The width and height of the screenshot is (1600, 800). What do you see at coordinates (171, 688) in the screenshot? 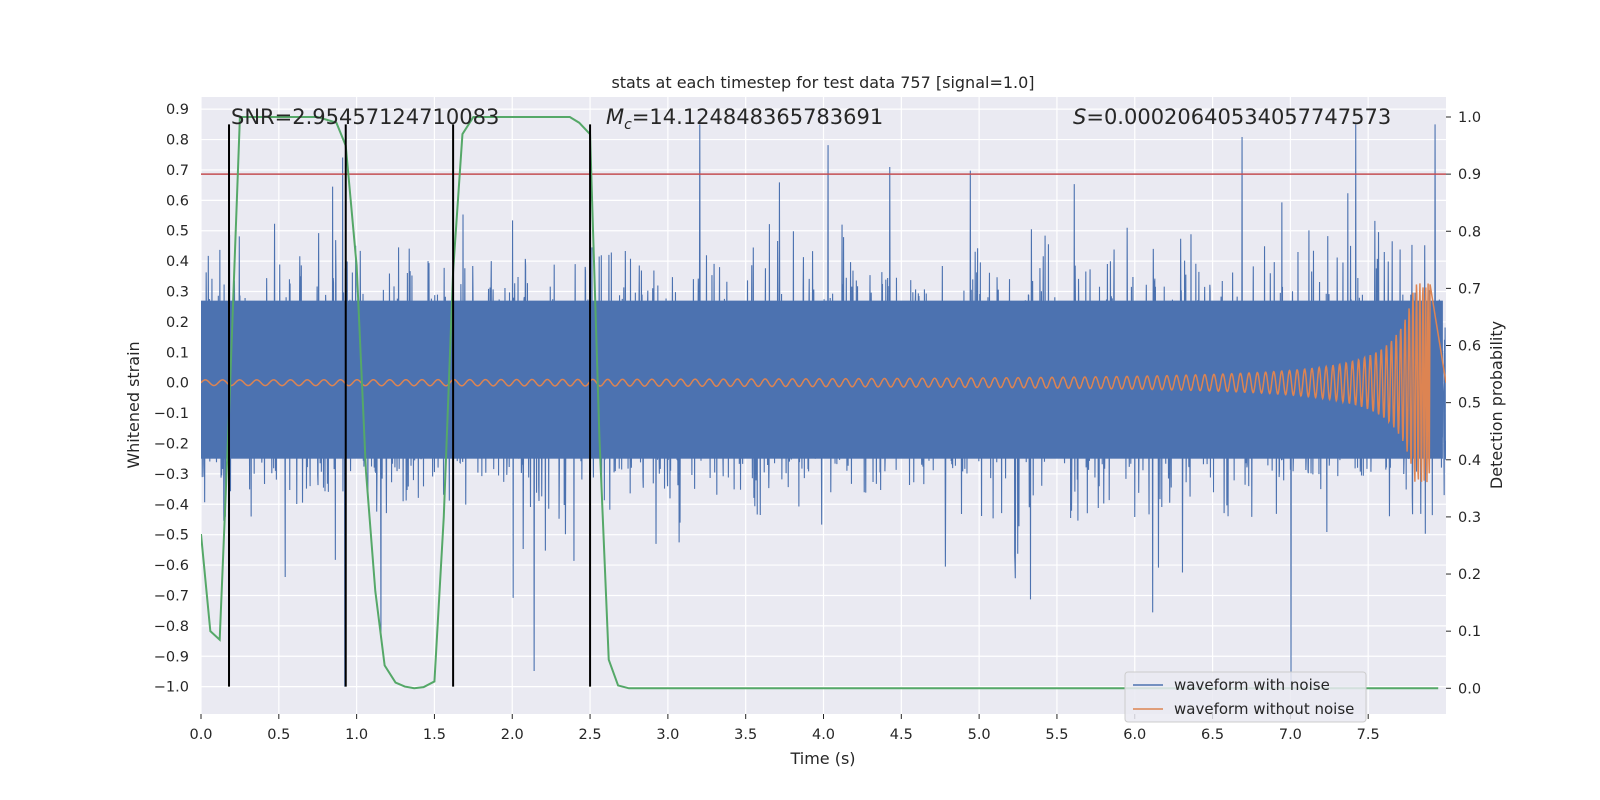
I see `y-tick-label: −1.0` at bounding box center [171, 688].